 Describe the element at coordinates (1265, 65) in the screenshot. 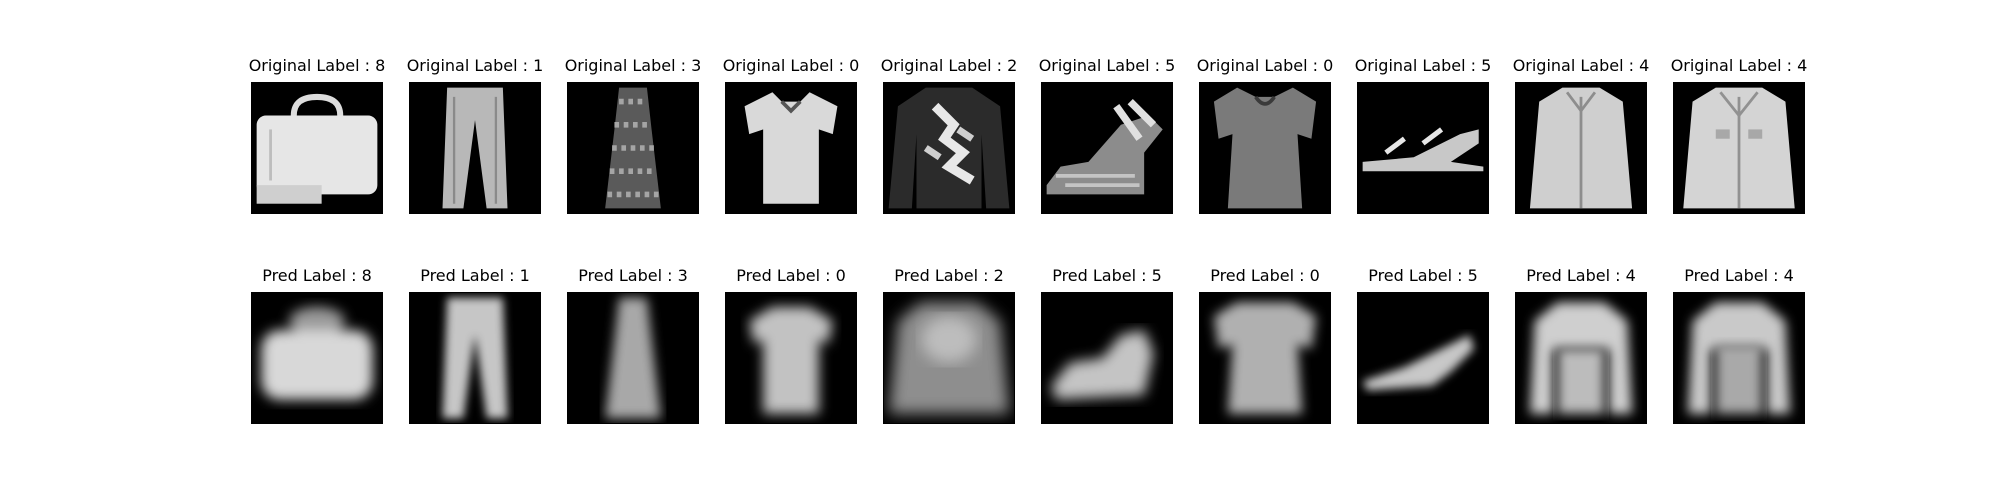

I see `original-label-7: Original Label : 0` at that location.